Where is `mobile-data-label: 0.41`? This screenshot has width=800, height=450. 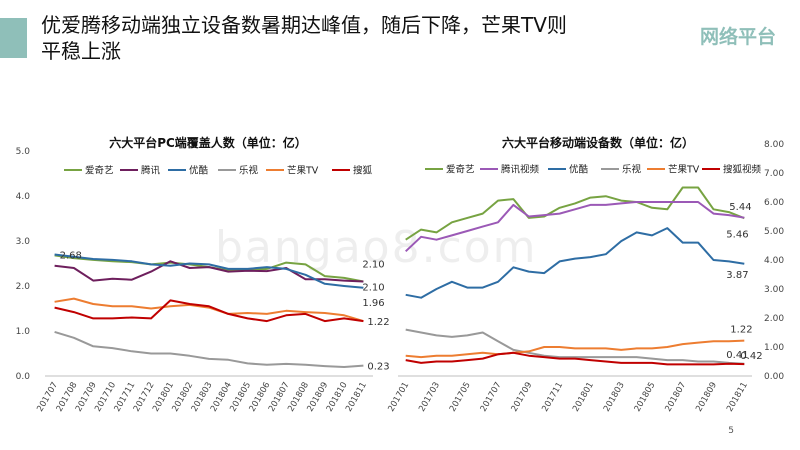
mobile-data-label: 0.41 is located at coordinates (737, 355).